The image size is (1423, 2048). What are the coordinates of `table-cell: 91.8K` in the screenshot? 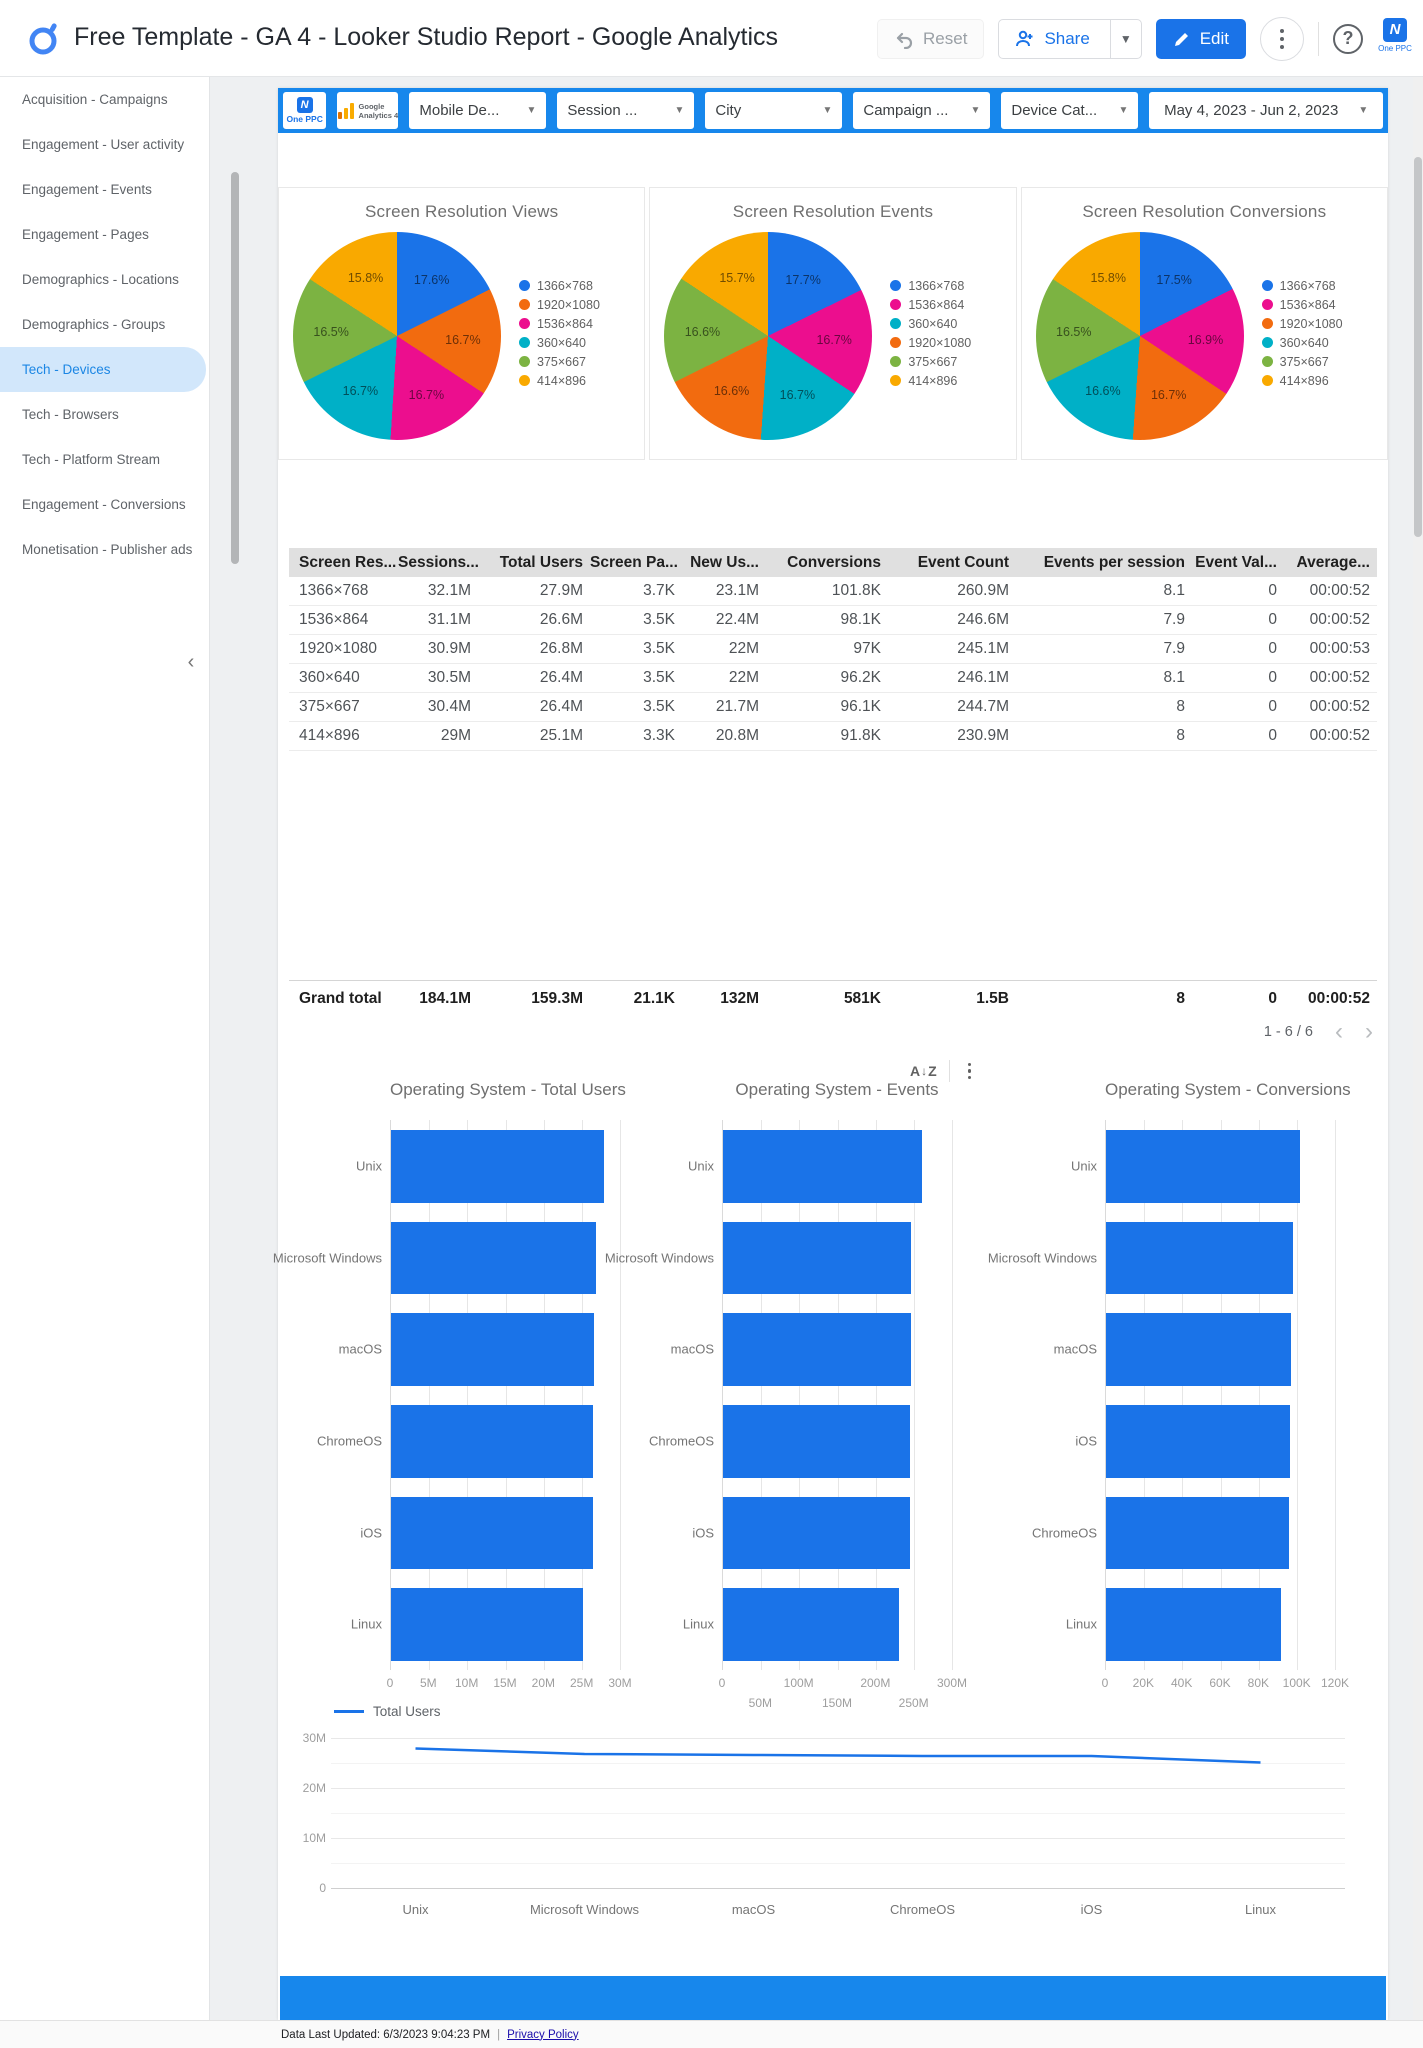 It's located at (860, 735).